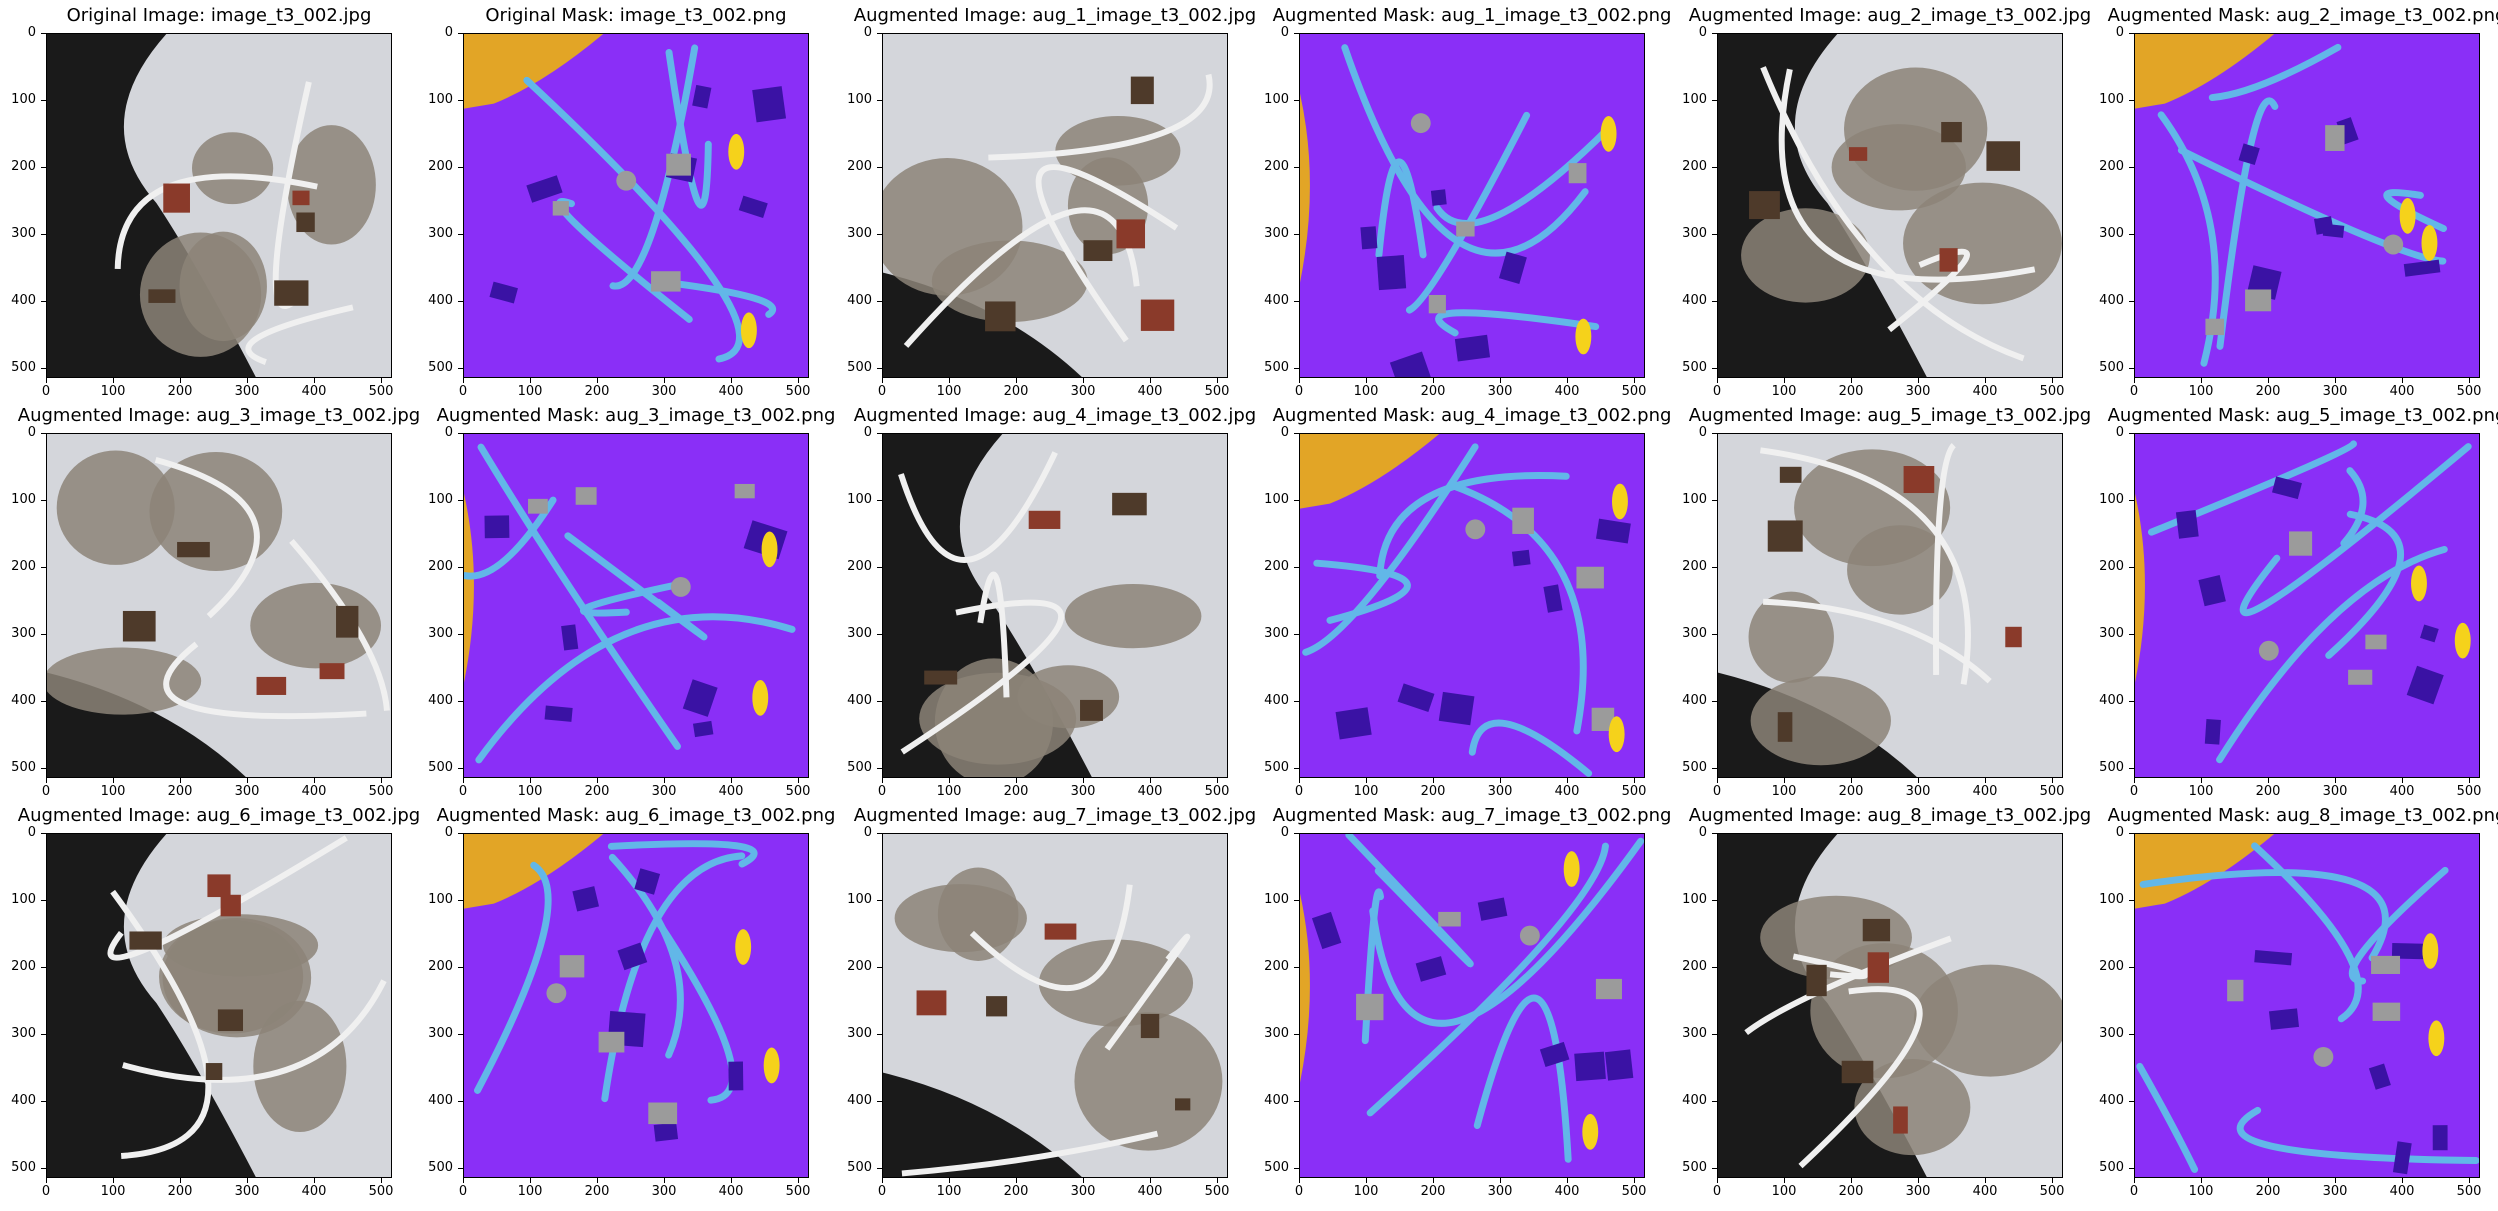 The image size is (2498, 1211). What do you see at coordinates (1694, 566) in the screenshot?
I see `y-tick-label: 200` at bounding box center [1694, 566].